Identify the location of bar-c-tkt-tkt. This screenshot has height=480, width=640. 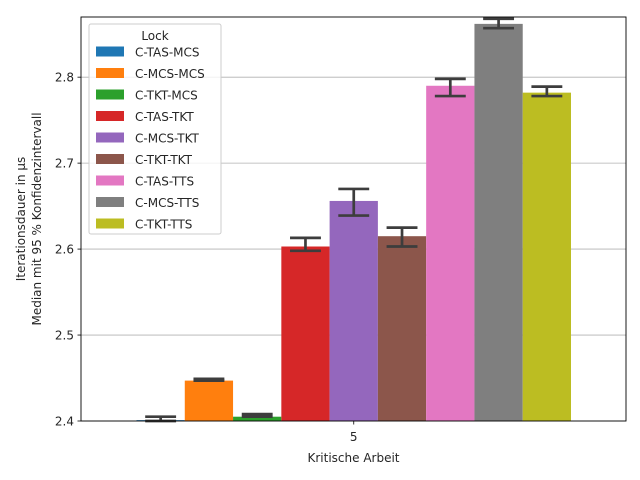
(402, 328).